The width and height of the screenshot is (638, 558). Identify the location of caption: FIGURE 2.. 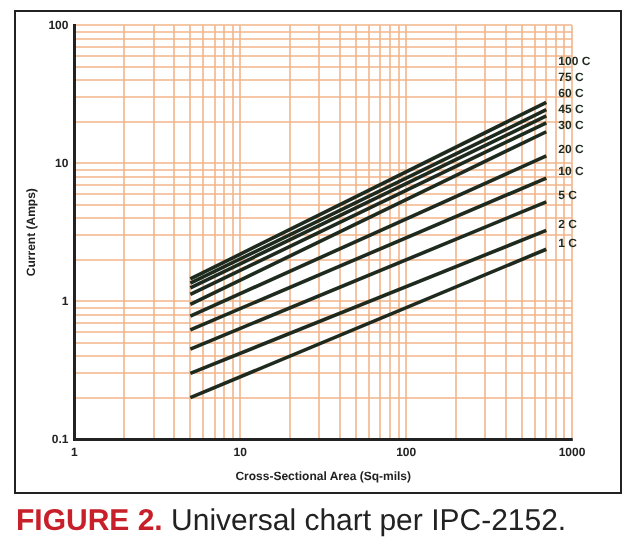
(90, 521).